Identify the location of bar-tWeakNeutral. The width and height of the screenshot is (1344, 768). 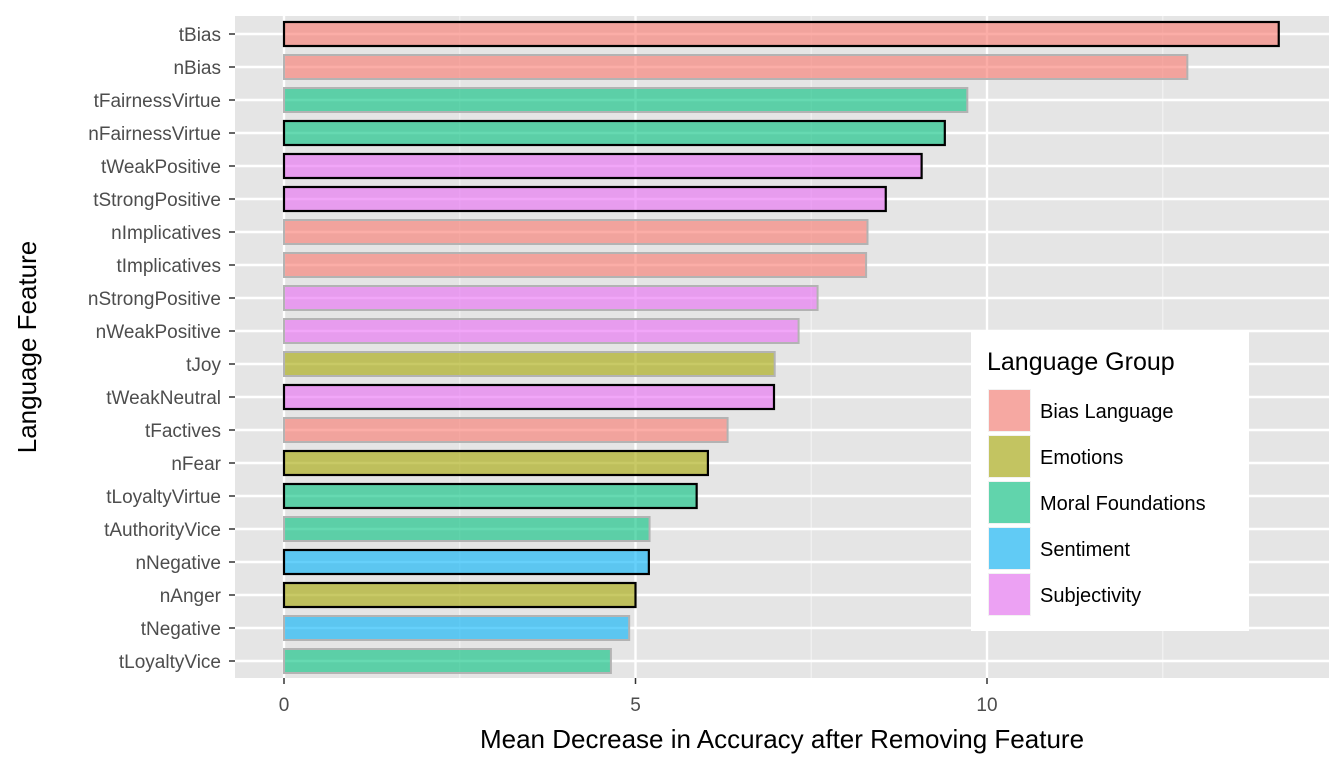
(529, 397).